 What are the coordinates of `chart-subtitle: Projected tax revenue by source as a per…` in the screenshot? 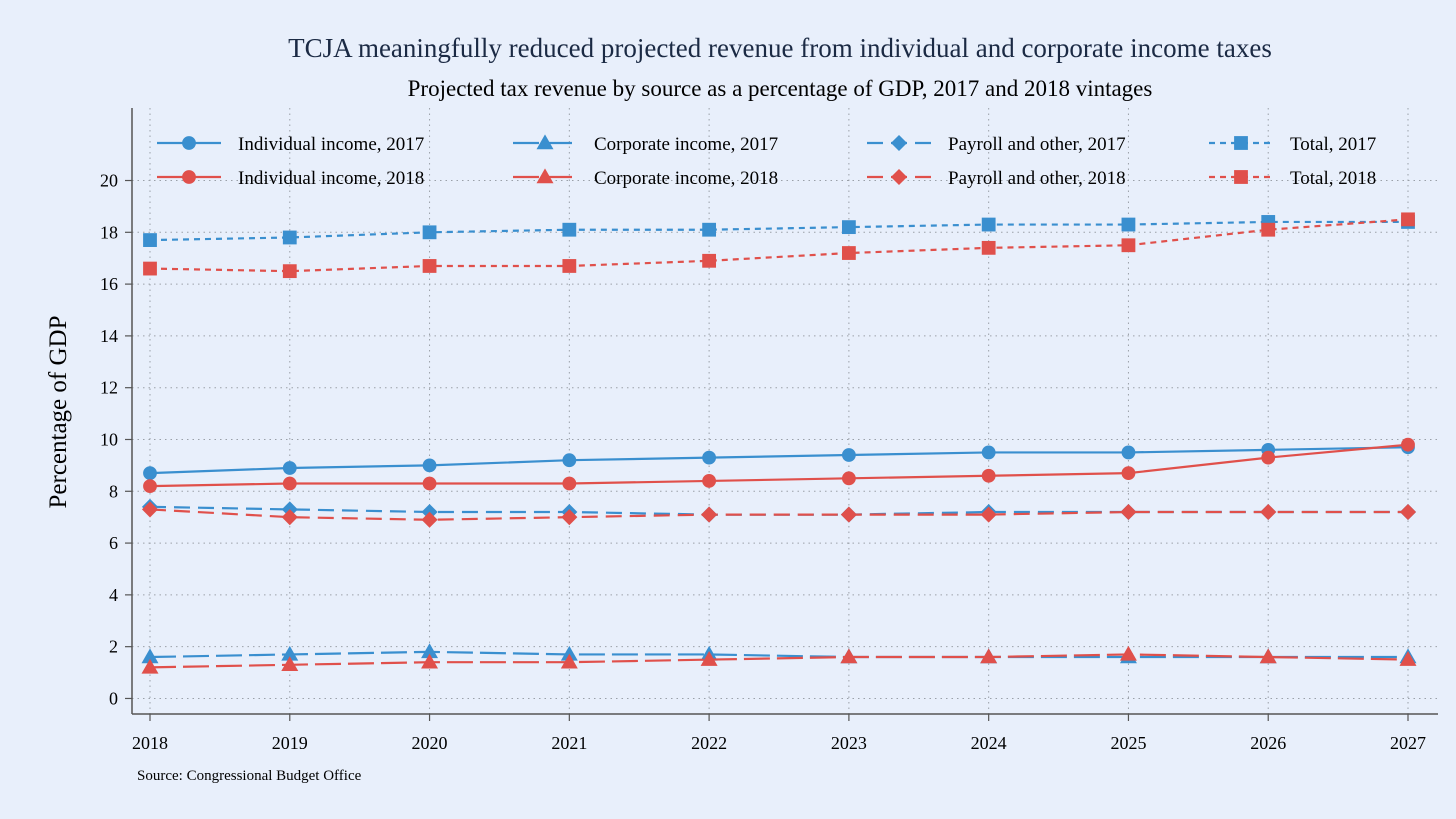 It's located at (780, 88).